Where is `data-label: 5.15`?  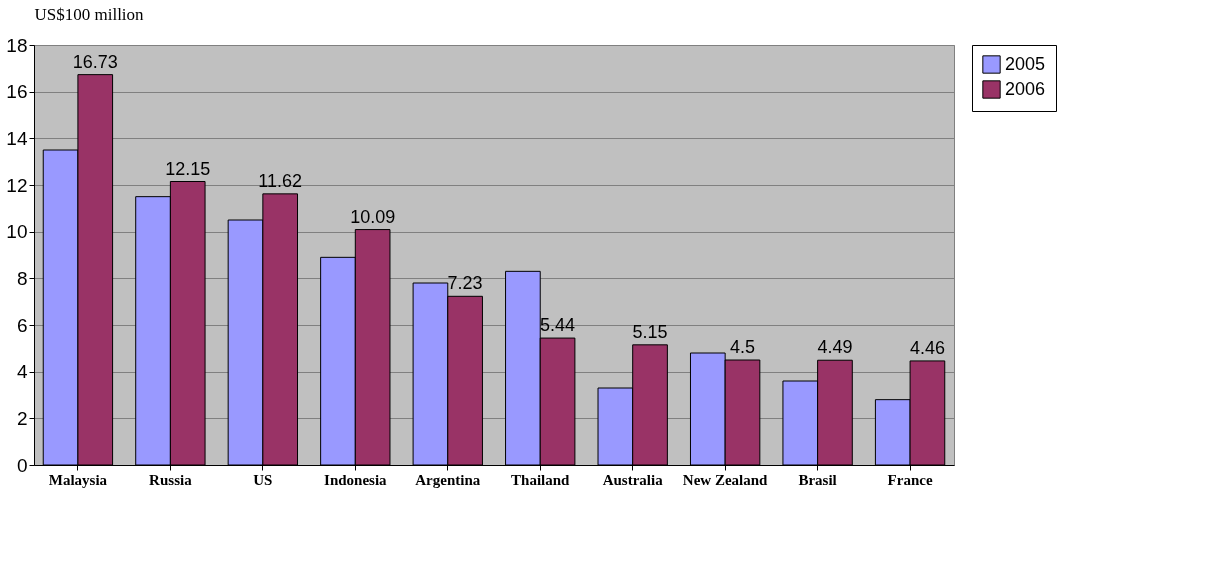 data-label: 5.15 is located at coordinates (650, 331).